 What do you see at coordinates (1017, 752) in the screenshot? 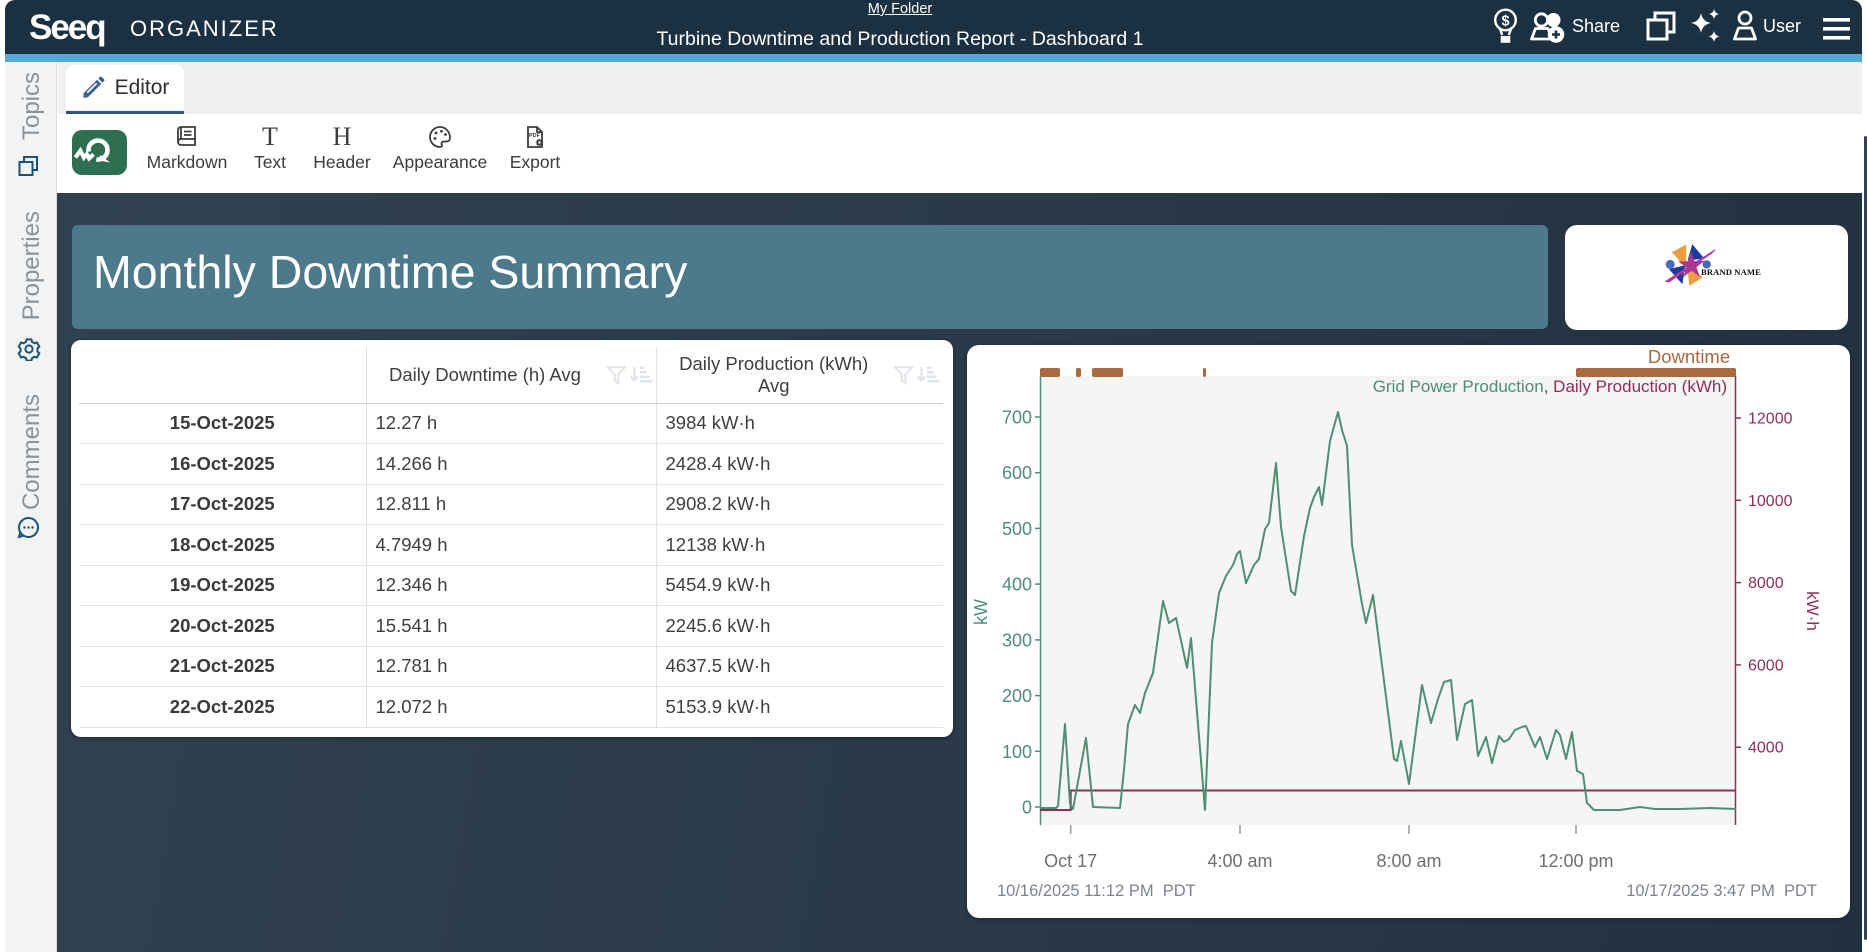
I see `svg-text: 100` at bounding box center [1017, 752].